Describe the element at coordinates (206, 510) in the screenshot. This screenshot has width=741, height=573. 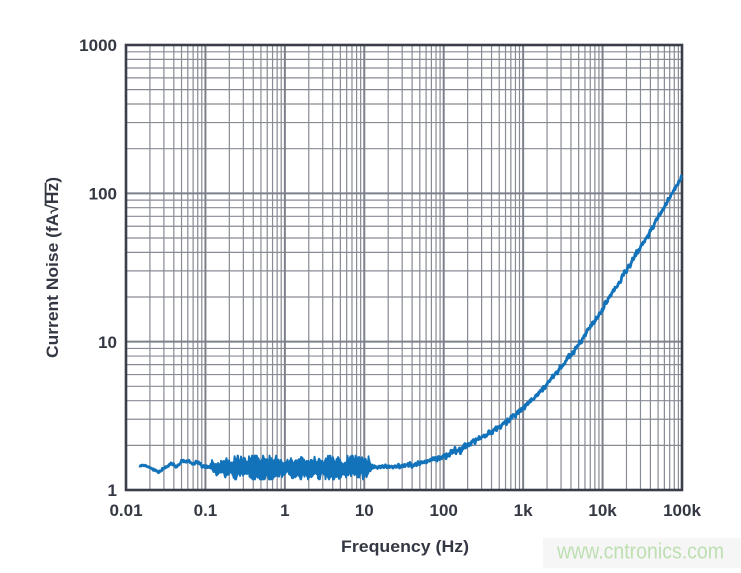
I see `svg-text: 0.1` at that location.